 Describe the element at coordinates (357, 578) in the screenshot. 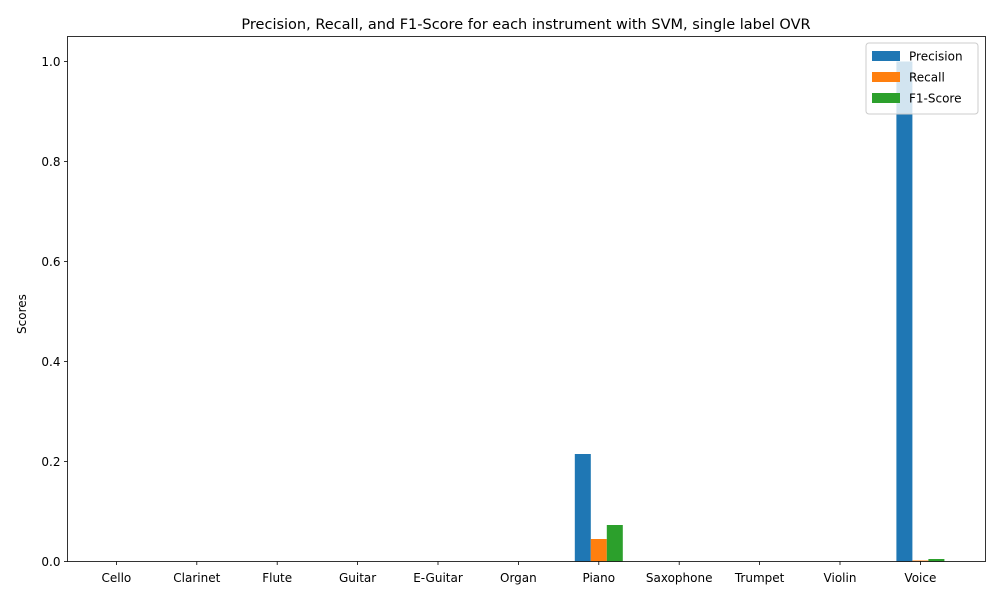

I see `x-tick-label: Guitar` at that location.